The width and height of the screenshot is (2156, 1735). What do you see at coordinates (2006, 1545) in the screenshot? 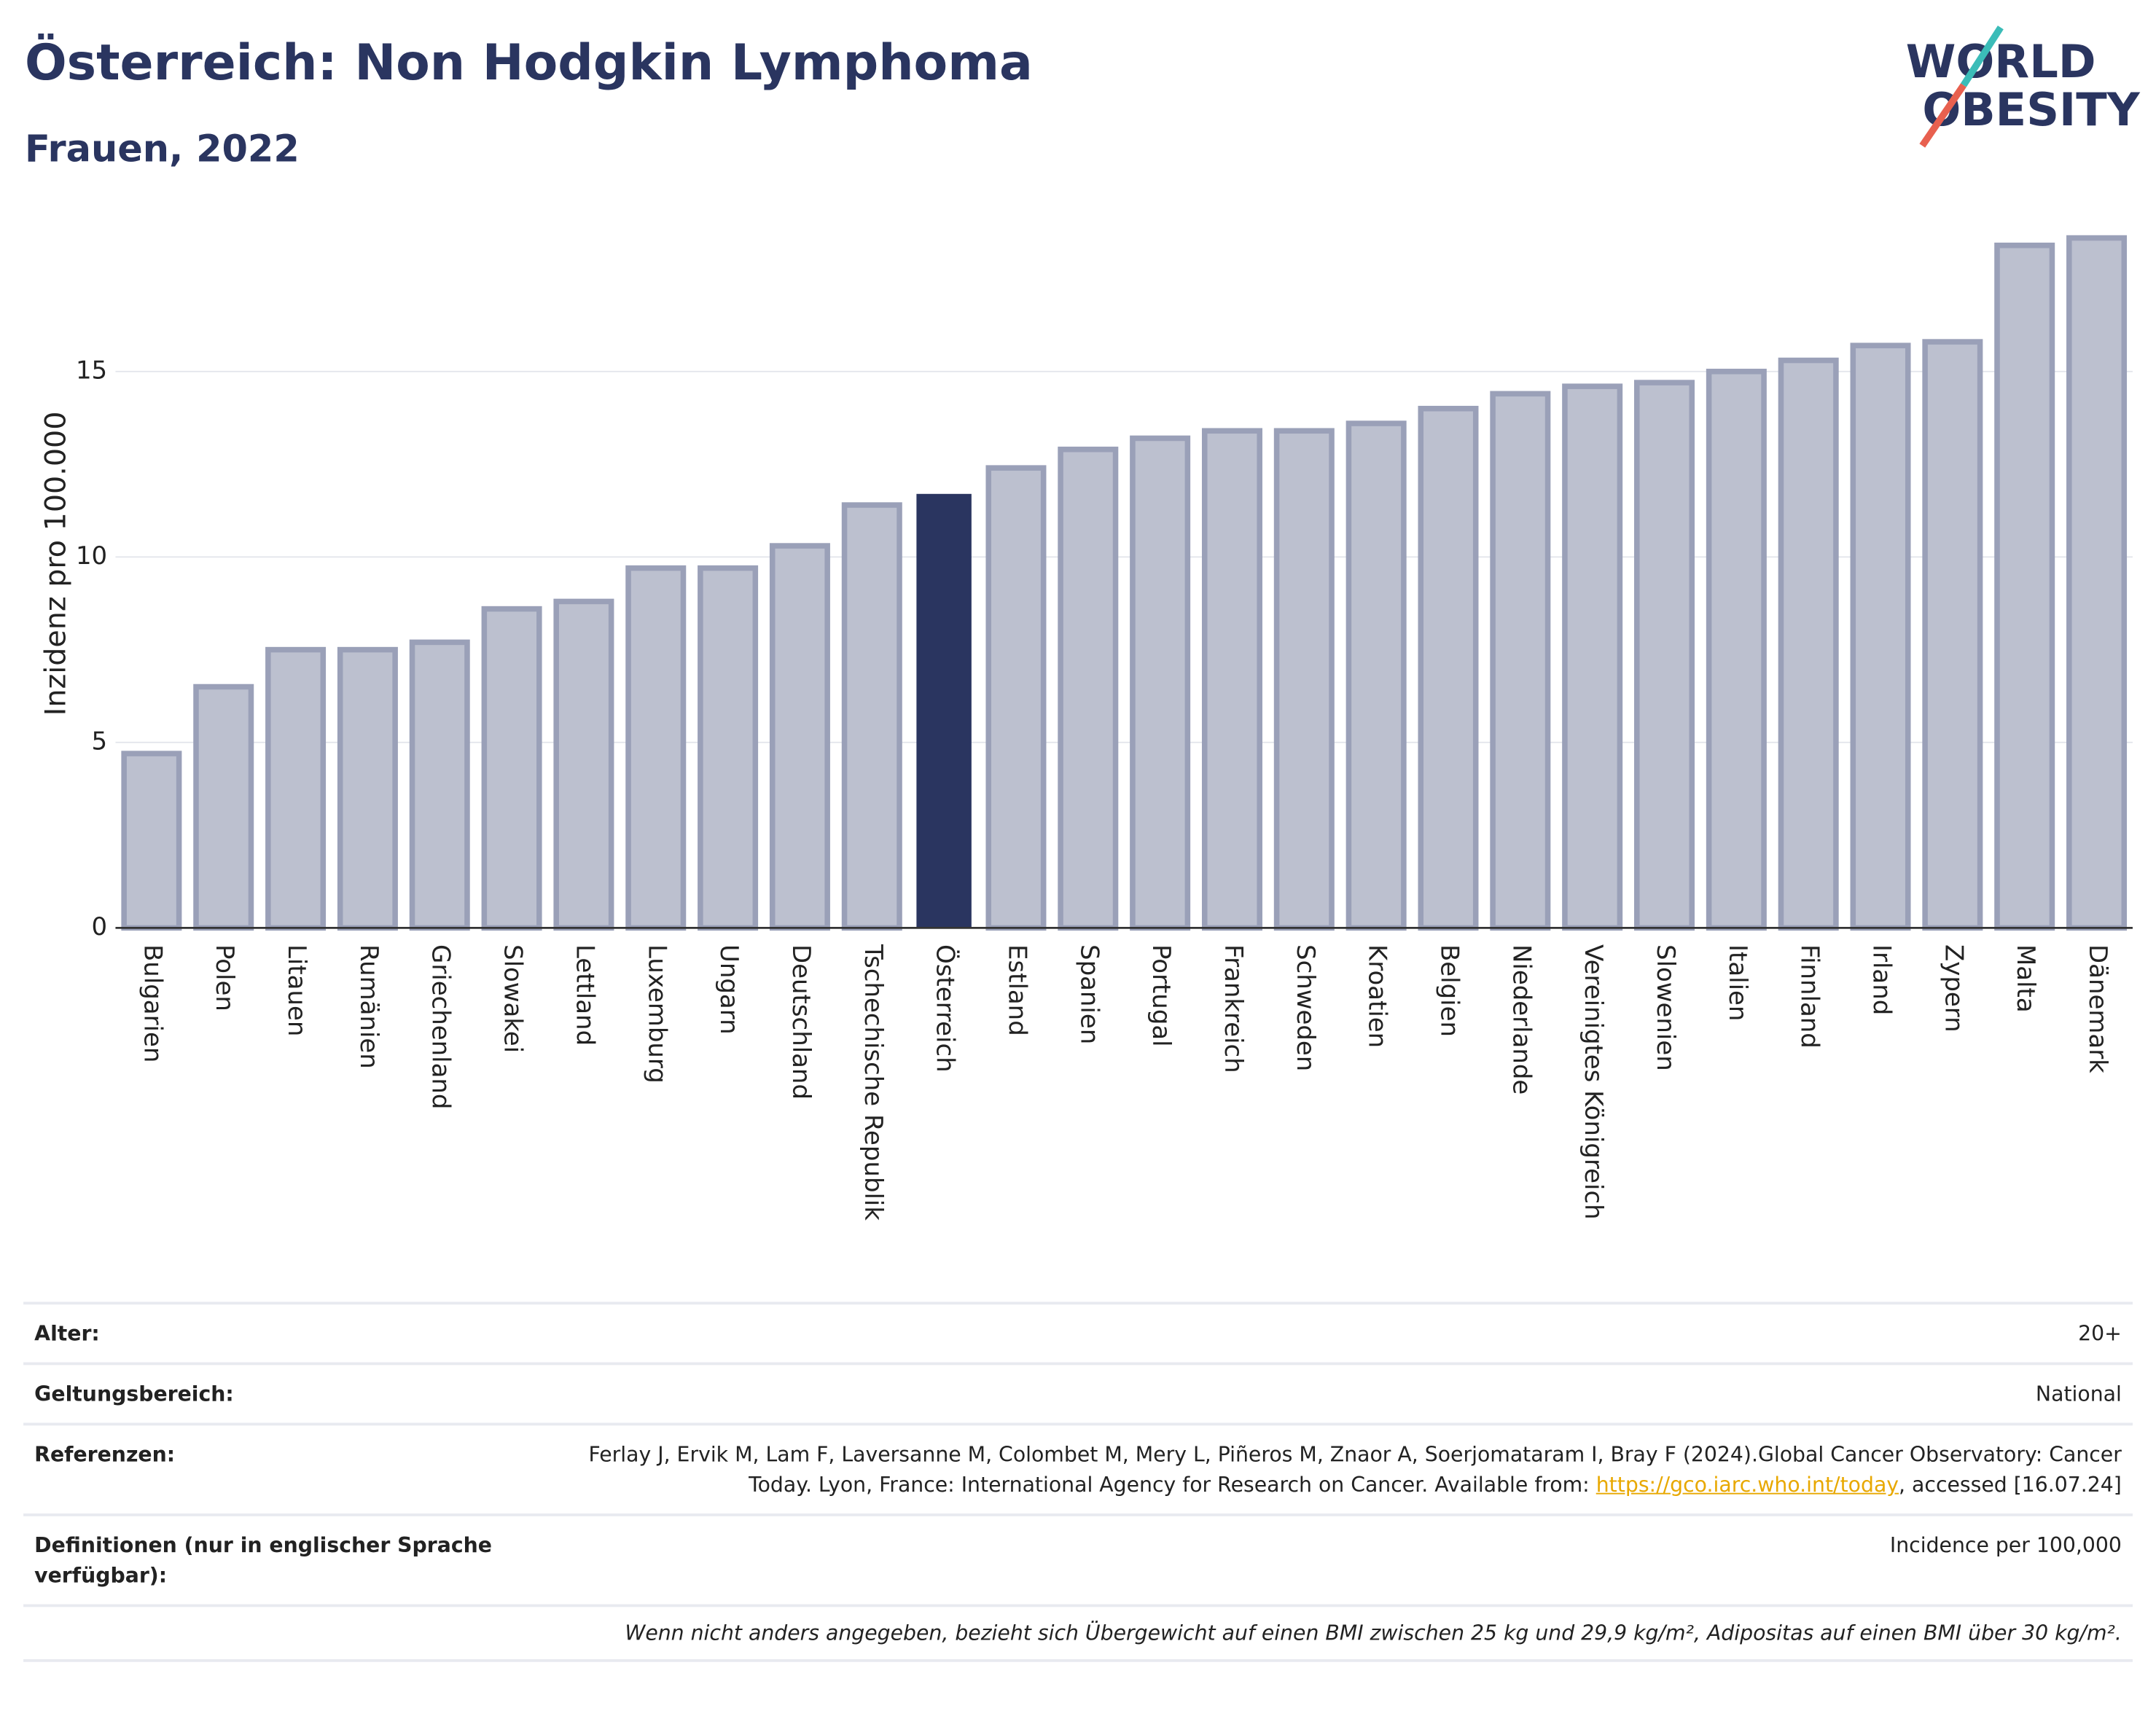
I see `footer-value: Incidence per 100,000` at bounding box center [2006, 1545].